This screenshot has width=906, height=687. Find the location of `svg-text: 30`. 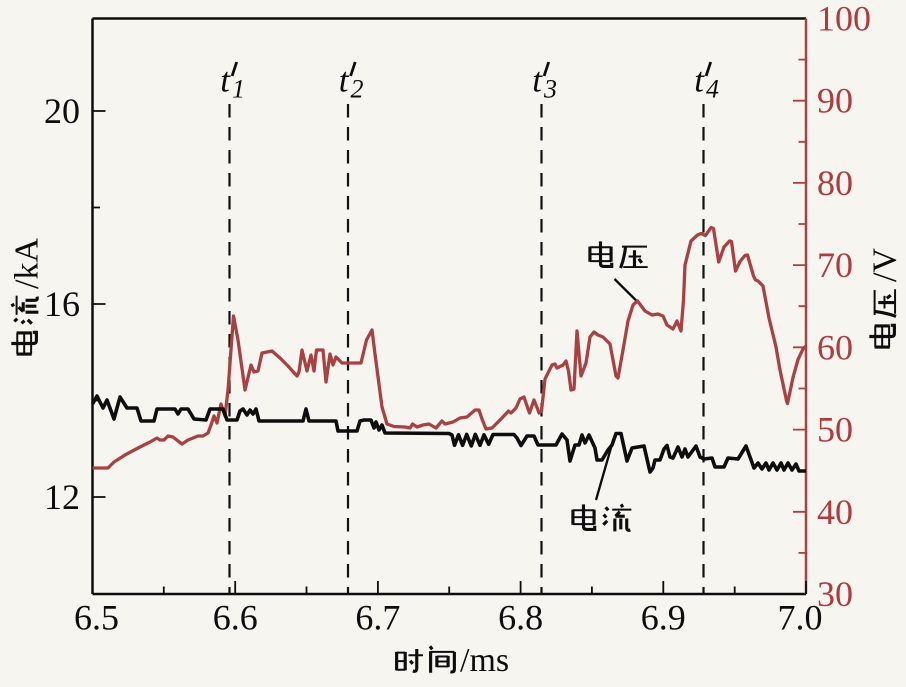

svg-text: 30 is located at coordinates (835, 594).